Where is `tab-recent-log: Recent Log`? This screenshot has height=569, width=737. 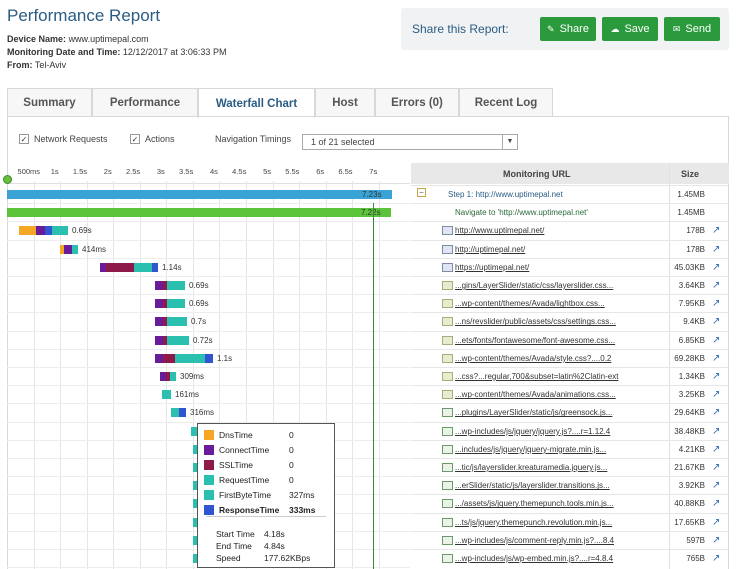 tab-recent-log: Recent Log is located at coordinates (506, 102).